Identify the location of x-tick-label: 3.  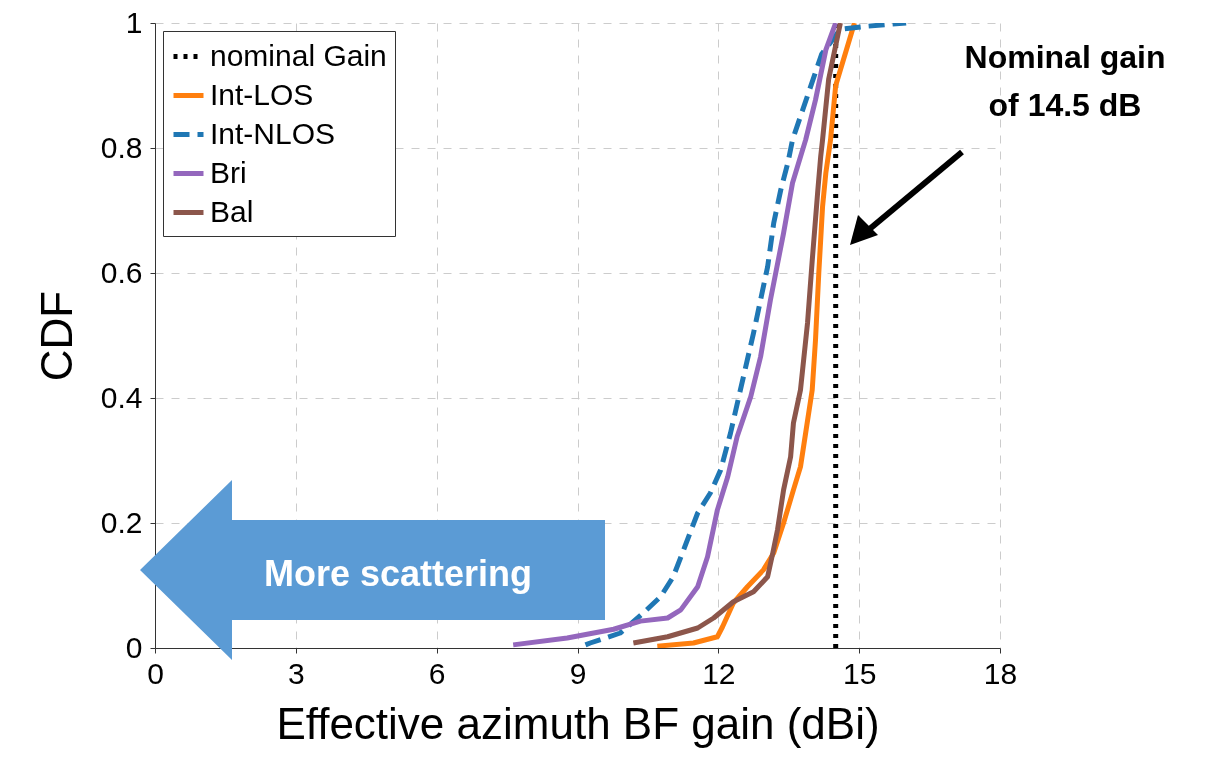
(296, 673).